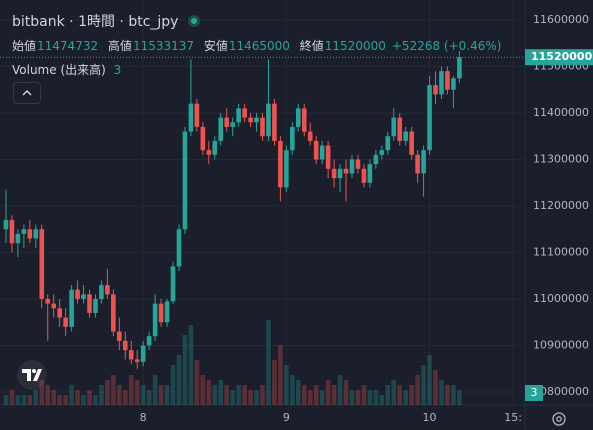 This screenshot has height=430, width=593. Describe the element at coordinates (561, 158) in the screenshot. I see `y-tick-label: 11300000` at that location.